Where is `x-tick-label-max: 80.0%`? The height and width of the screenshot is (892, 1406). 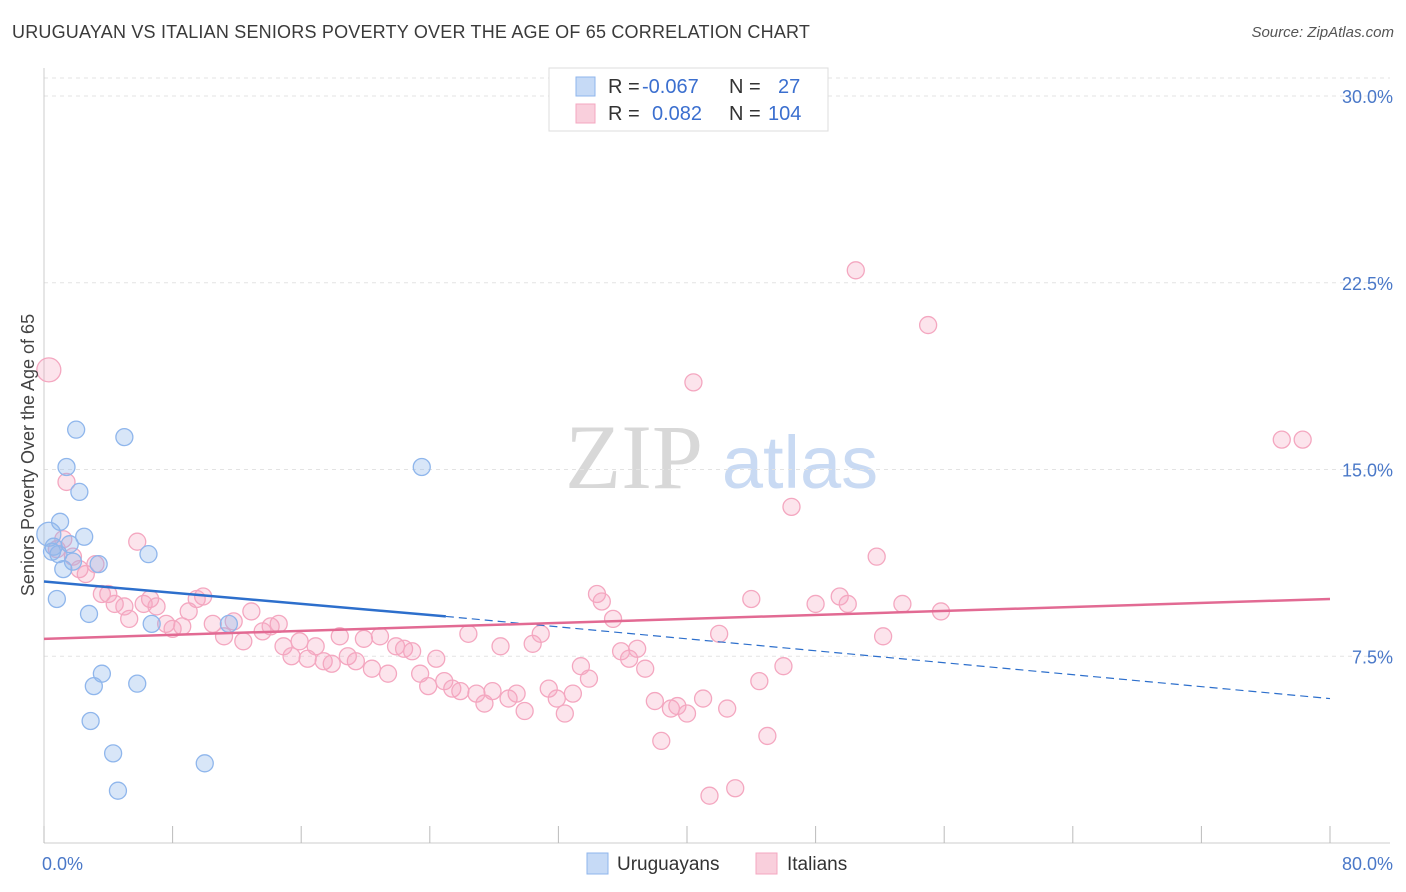 x-tick-label-max: 80.0% is located at coordinates (1367, 864).